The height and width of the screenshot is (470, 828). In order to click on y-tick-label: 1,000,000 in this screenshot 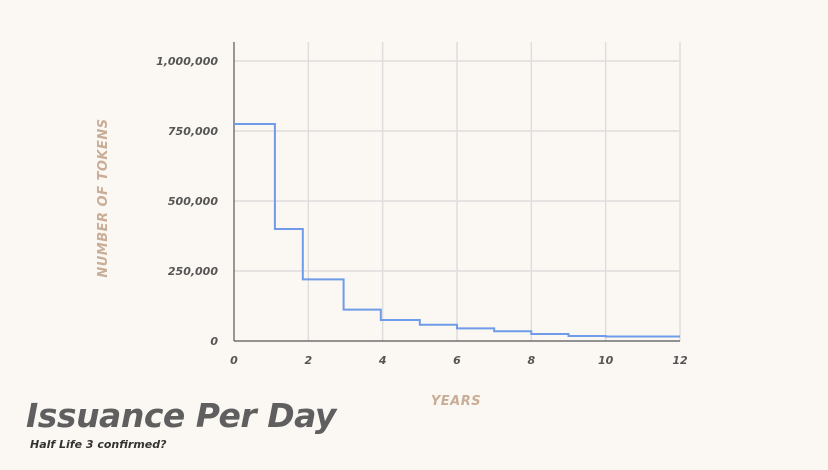, I will do `click(187, 61)`.